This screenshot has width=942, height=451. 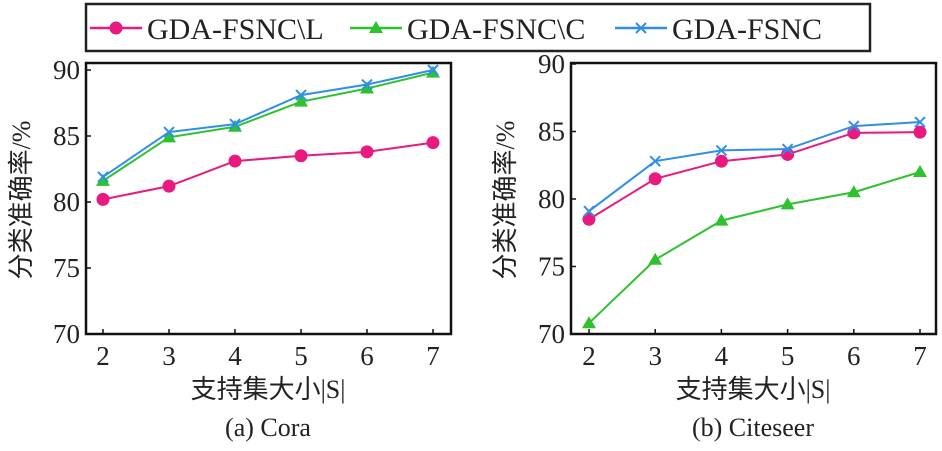 What do you see at coordinates (376, 27) in the screenshot?
I see `legend-marker-triangle` at bounding box center [376, 27].